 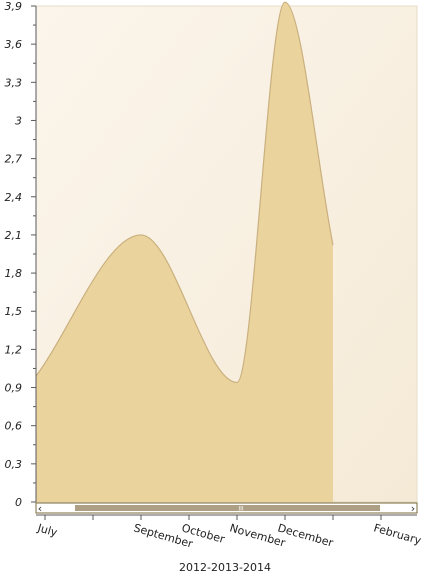 I want to click on x-tick-label: July, so click(x=47, y=530).